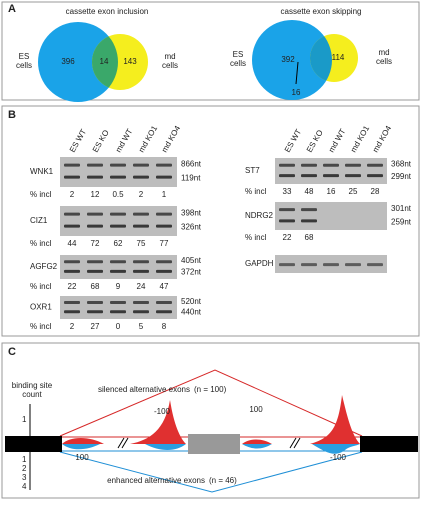 The height and width of the screenshot is (505, 422). Describe the element at coordinates (191, 271) in the screenshot. I see `size-label: 372nt` at that location.